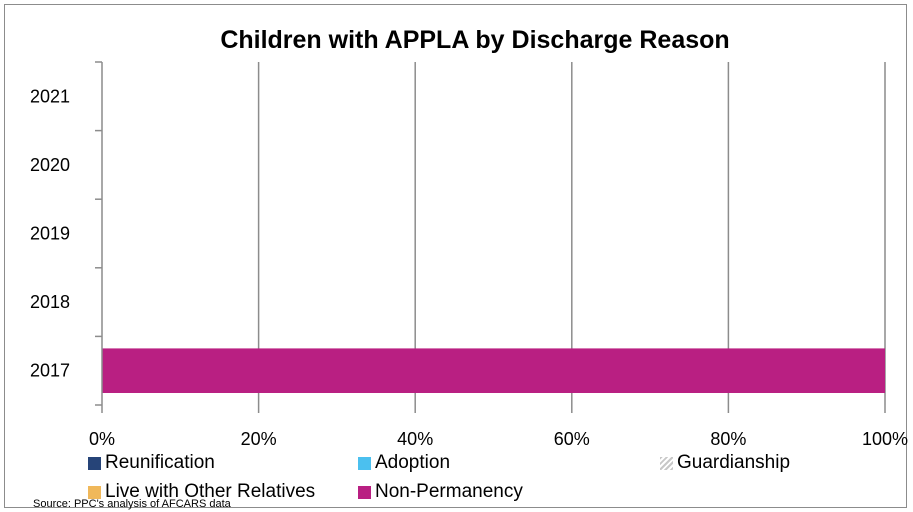 This screenshot has width=913, height=512. I want to click on y-tick-label: 2017, so click(50, 371).